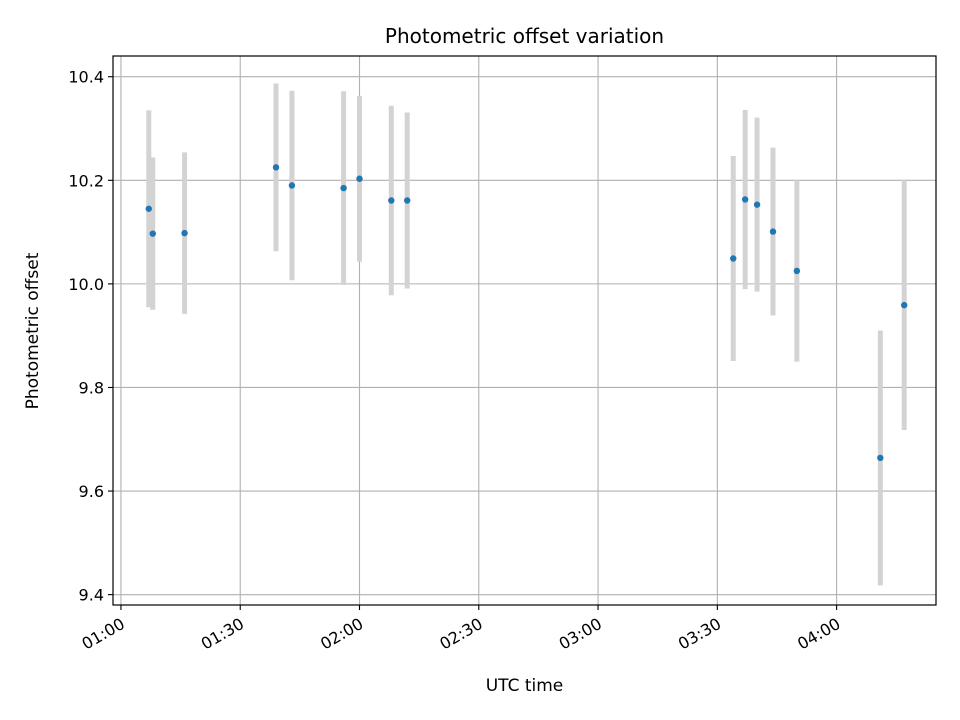 Image resolution: width=960 pixels, height=720 pixels. Describe the element at coordinates (86, 77) in the screenshot. I see `y-tick-label: 10.4` at that location.